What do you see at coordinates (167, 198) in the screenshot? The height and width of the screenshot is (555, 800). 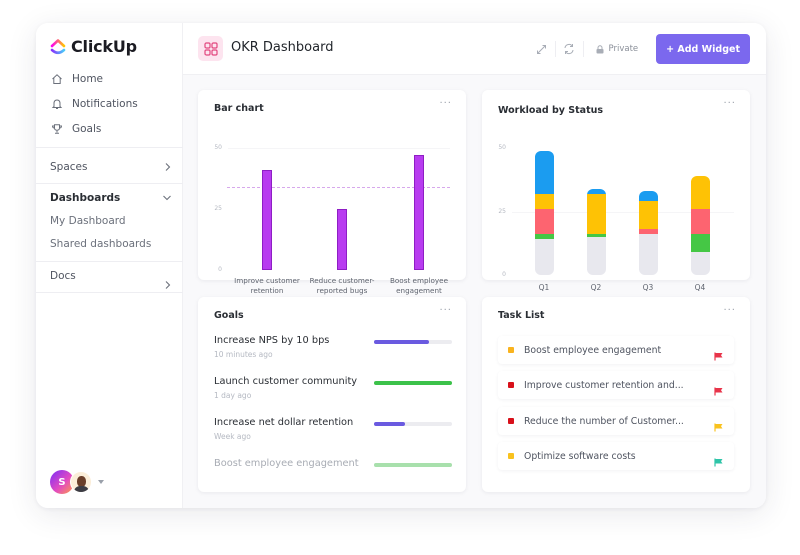 I see `chevron-down-icon` at bounding box center [167, 198].